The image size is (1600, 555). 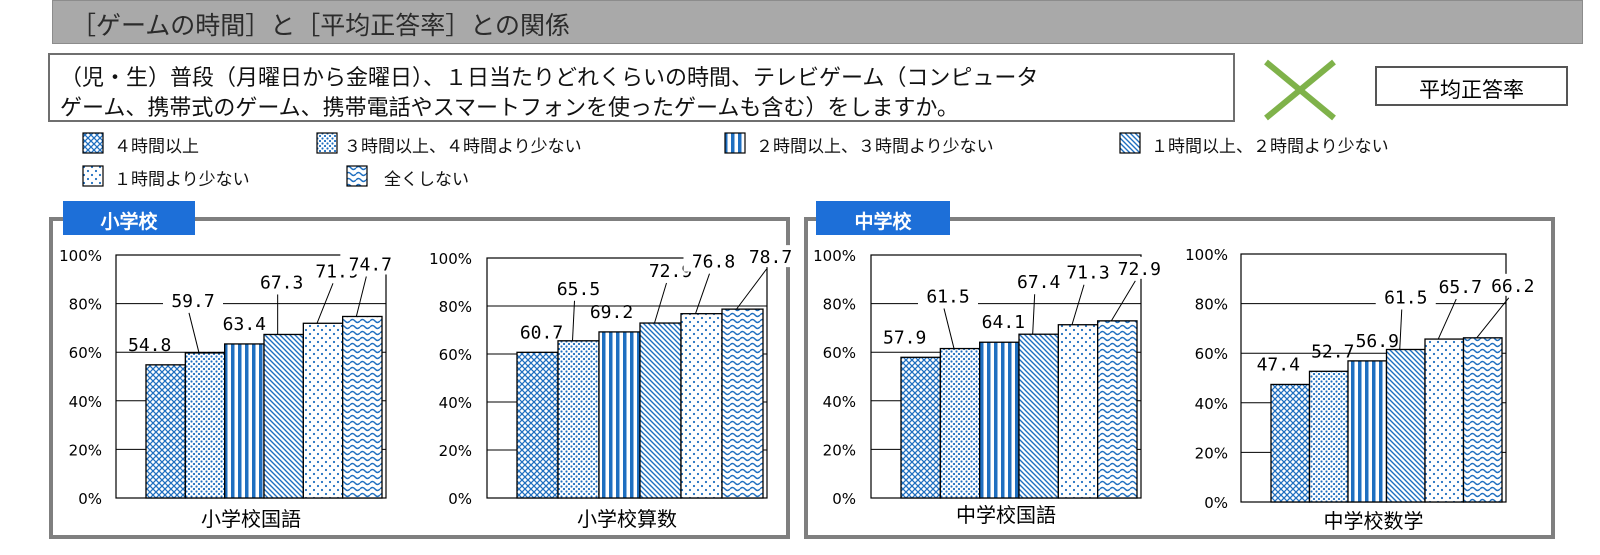 What do you see at coordinates (1377, 341) in the screenshot?
I see `value-label: 56.9` at bounding box center [1377, 341].